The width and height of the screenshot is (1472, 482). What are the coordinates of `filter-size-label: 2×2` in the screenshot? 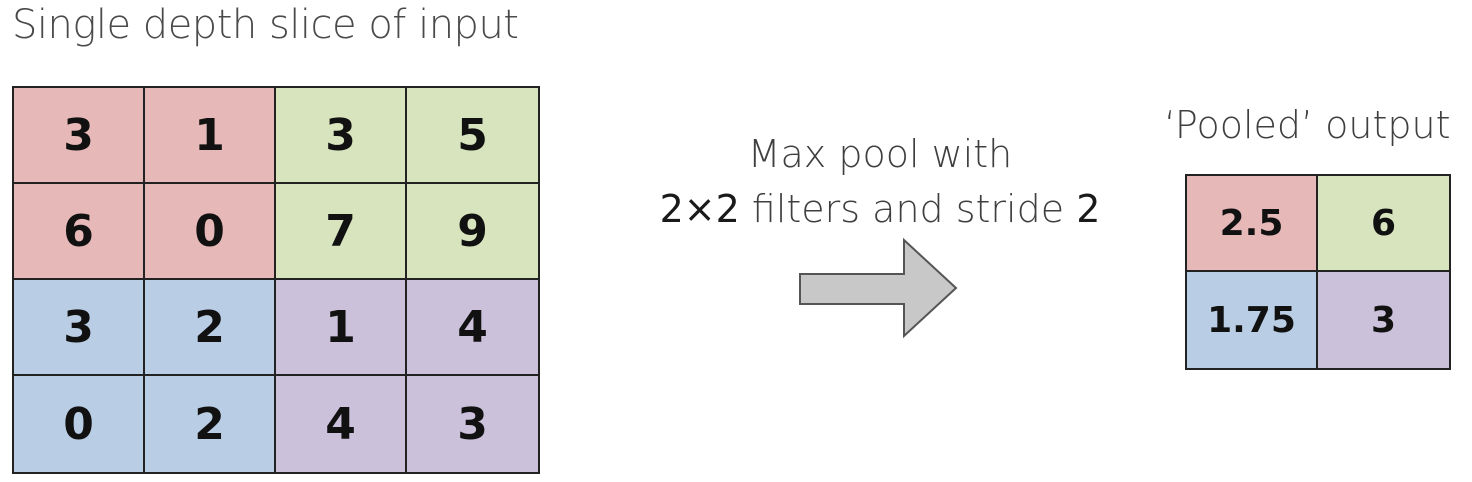 It's located at (699, 209).